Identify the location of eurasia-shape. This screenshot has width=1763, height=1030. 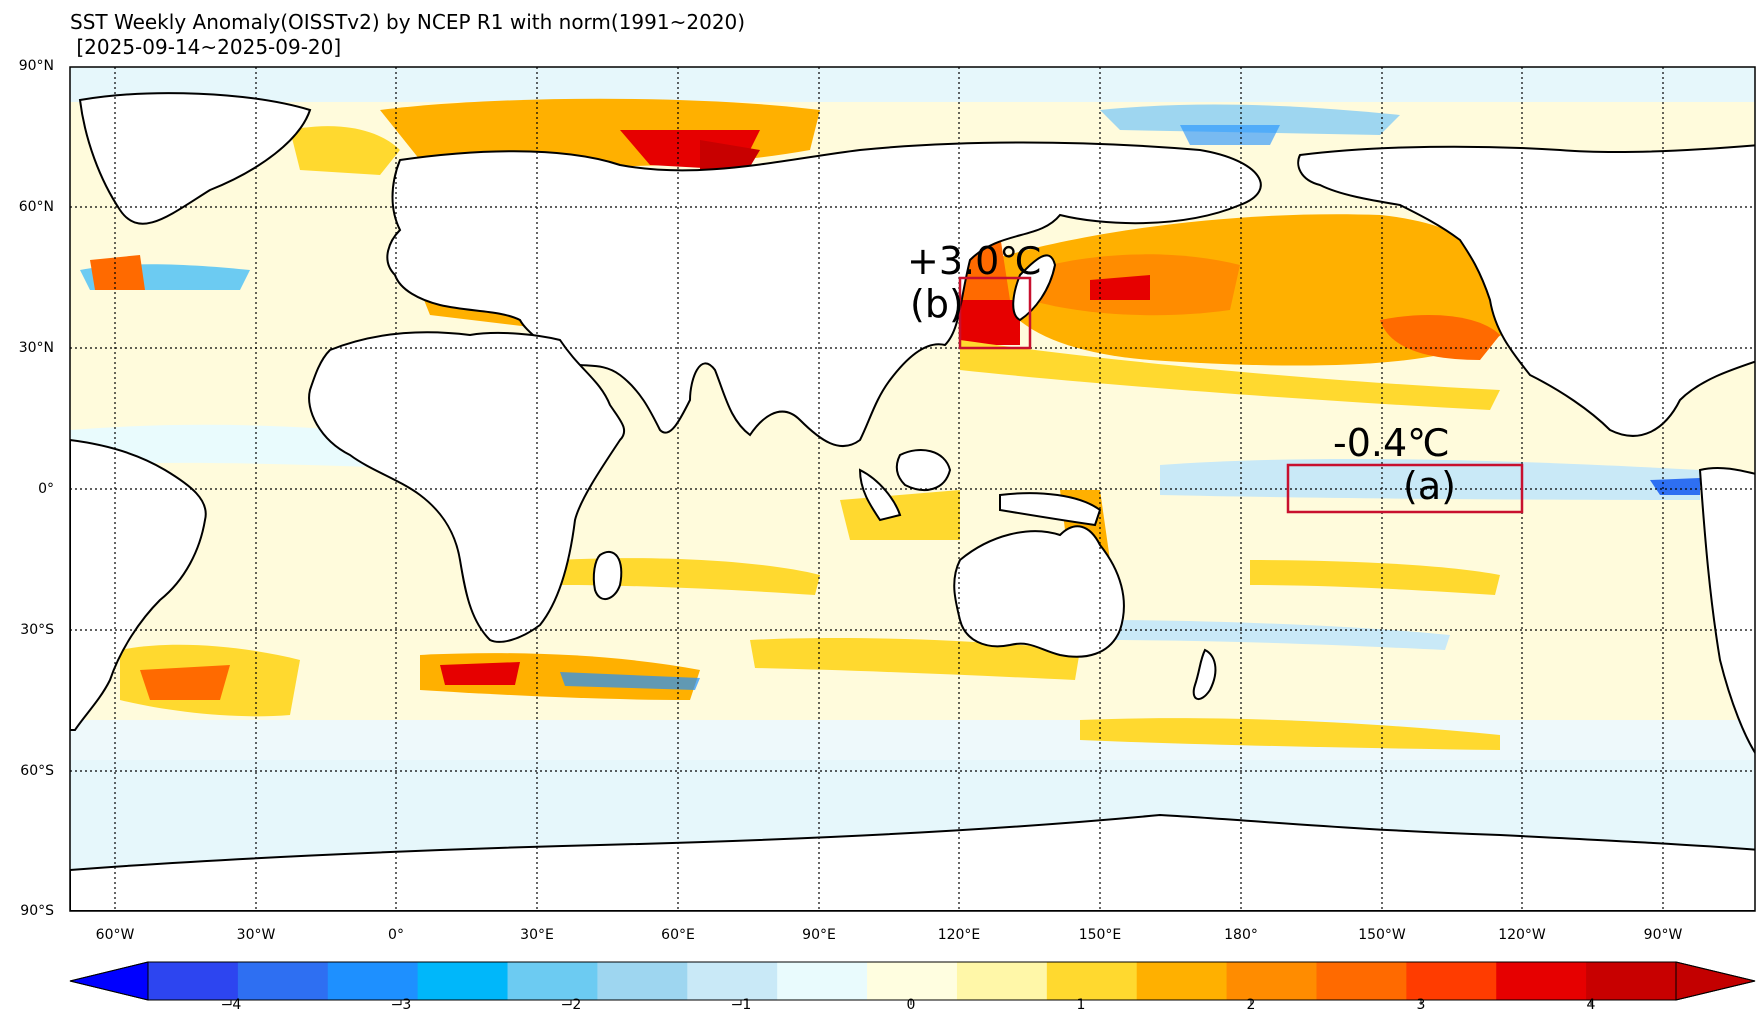
(824, 294).